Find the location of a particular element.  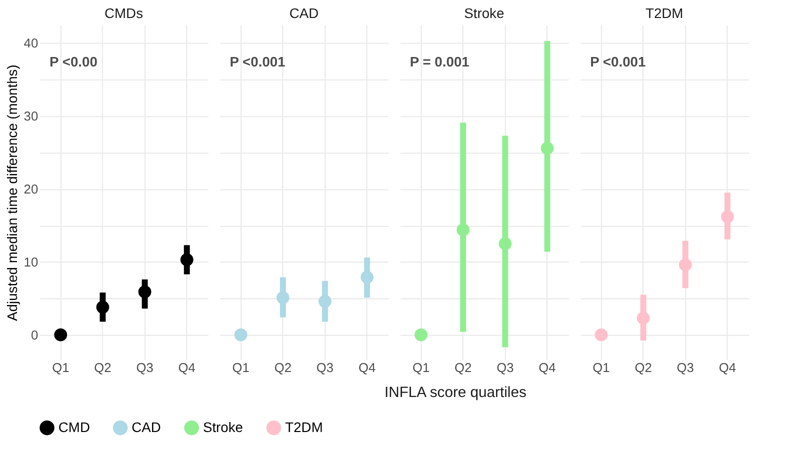

y-axis-title: Adjusted median time difference (months) is located at coordinates (12, 192).